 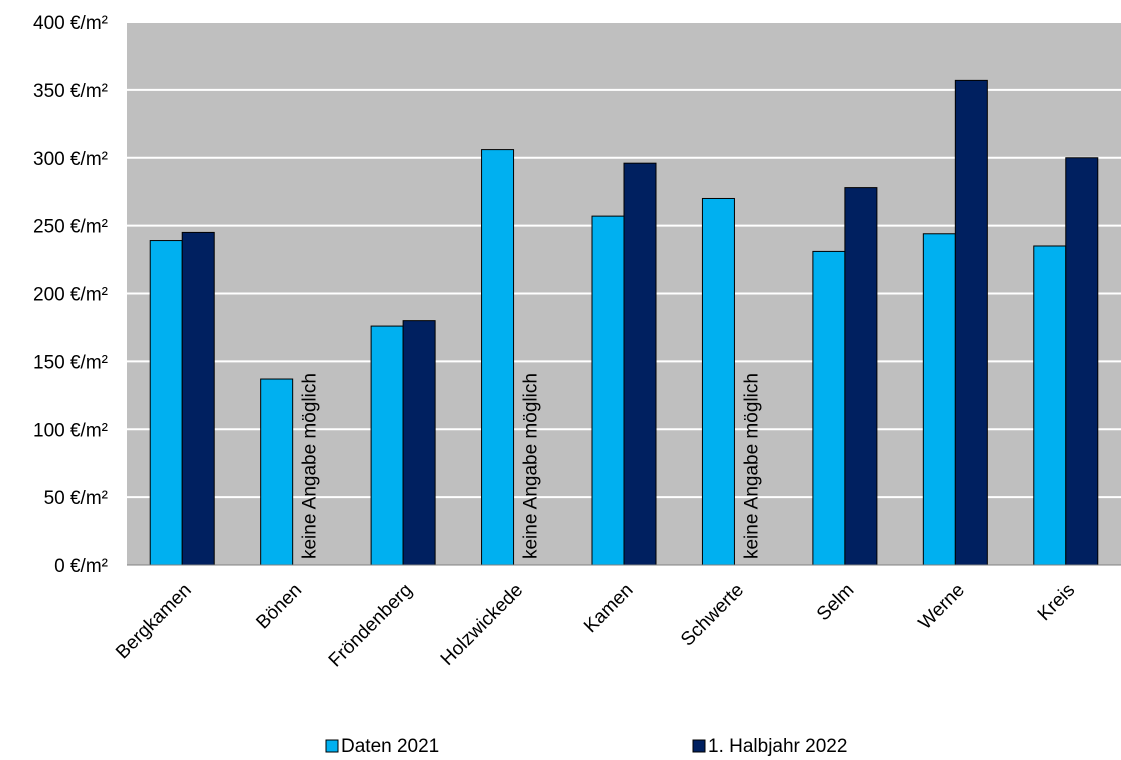 I want to click on y-tick-label: 100 €/m², so click(x=70, y=430).